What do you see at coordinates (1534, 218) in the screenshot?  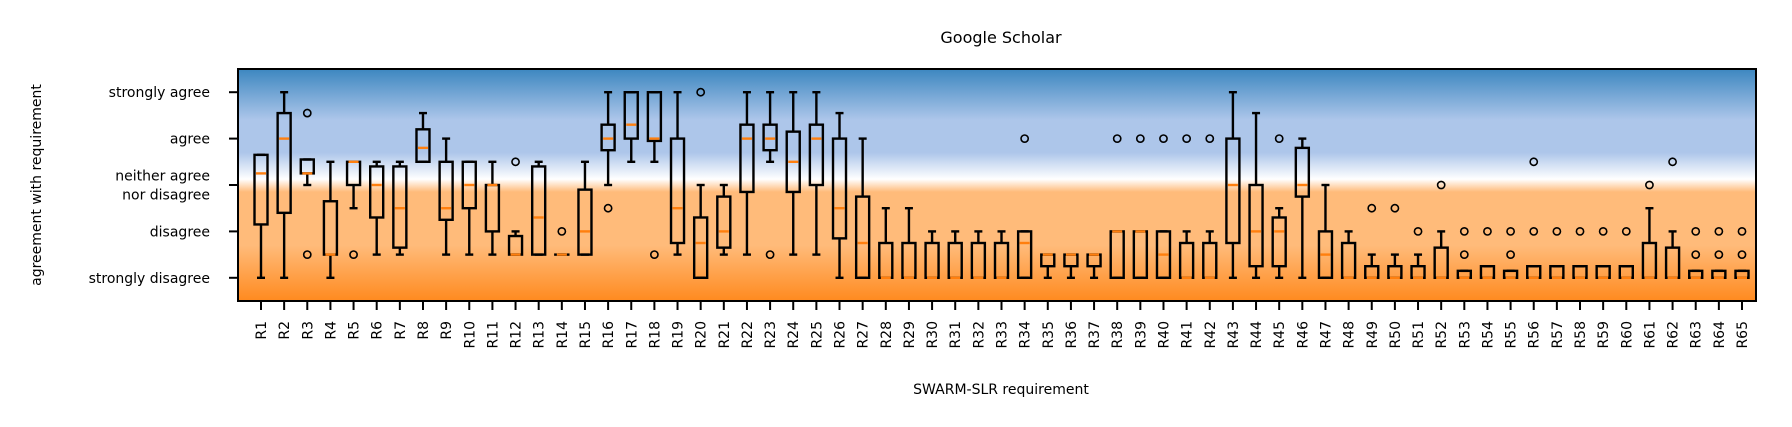 I see `box-R56` at bounding box center [1534, 218].